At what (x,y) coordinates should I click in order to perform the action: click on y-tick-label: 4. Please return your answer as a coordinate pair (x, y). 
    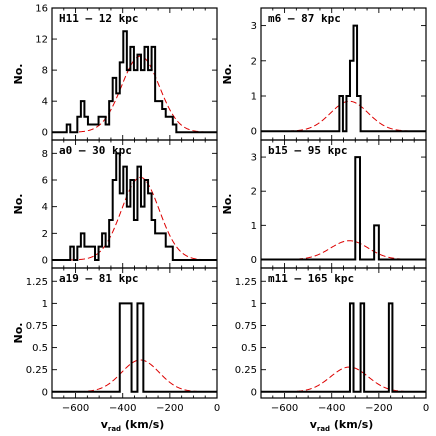
    Looking at the image, I should click on (45, 207).